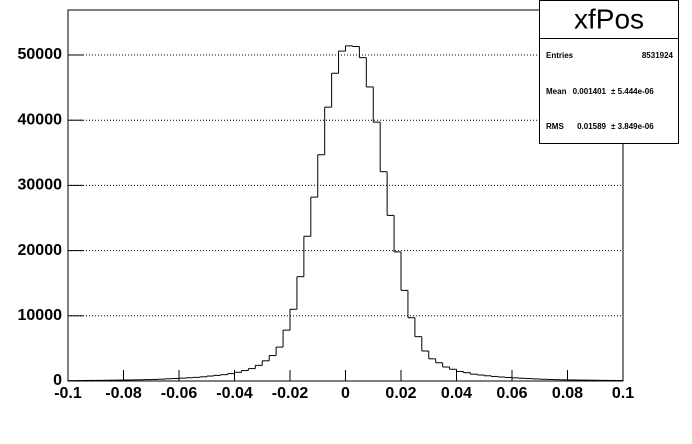 The image size is (692, 444). What do you see at coordinates (632, 91) in the screenshot?
I see `stats-error: ± 5.444e-06` at bounding box center [632, 91].